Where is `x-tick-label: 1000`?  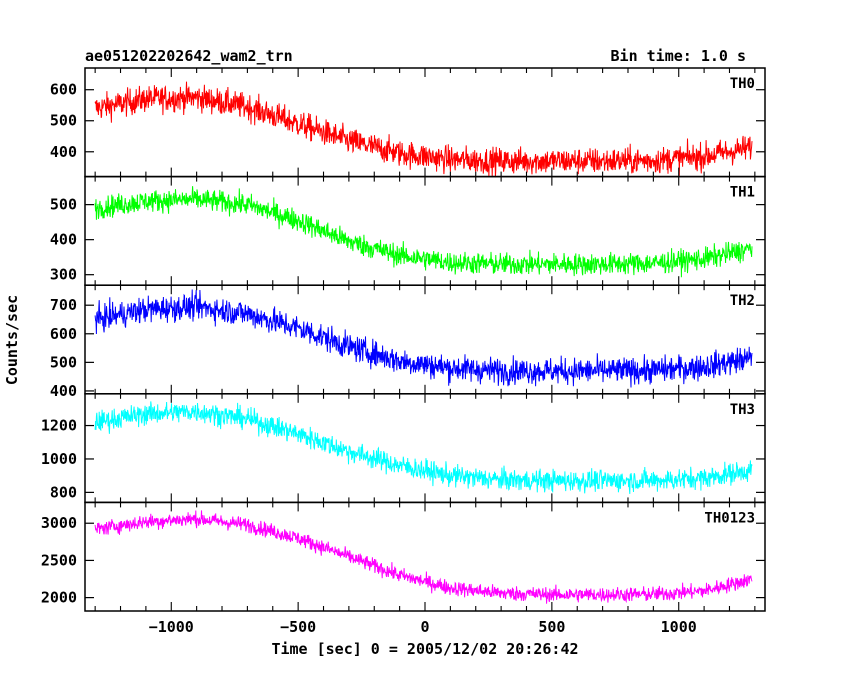 x-tick-label: 1000 is located at coordinates (679, 627).